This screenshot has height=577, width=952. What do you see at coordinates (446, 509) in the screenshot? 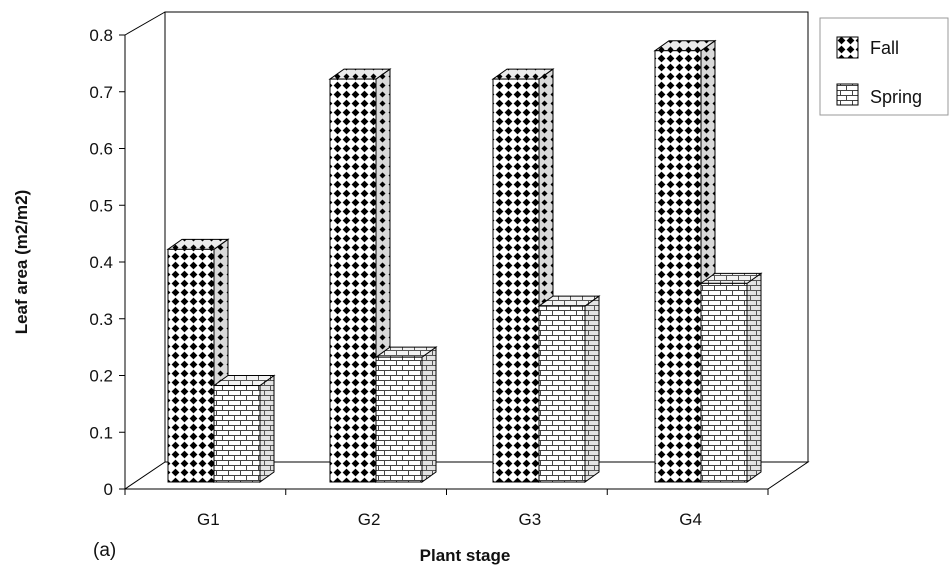
I see `x-axis: G1 G2 G3 G4` at bounding box center [446, 509].